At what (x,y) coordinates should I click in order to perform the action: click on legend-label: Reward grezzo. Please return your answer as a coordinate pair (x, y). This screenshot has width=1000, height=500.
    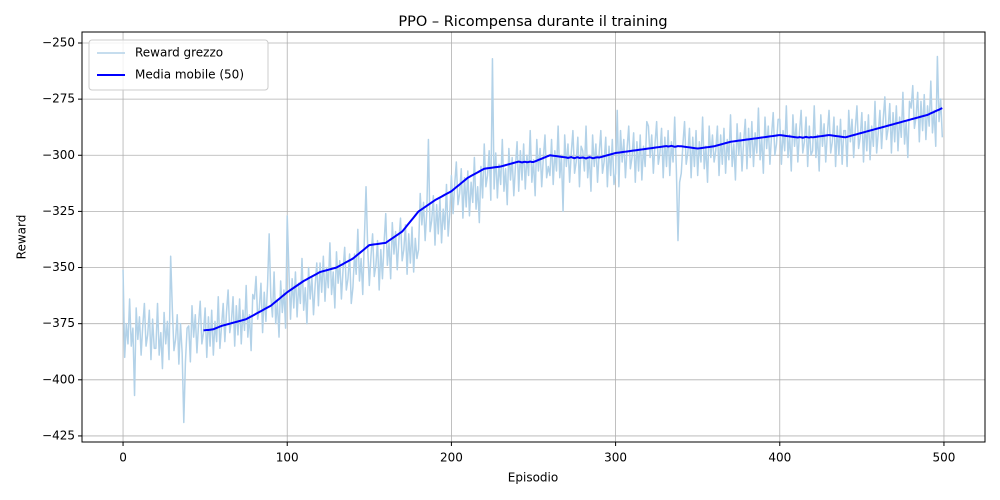
    Looking at the image, I should click on (179, 53).